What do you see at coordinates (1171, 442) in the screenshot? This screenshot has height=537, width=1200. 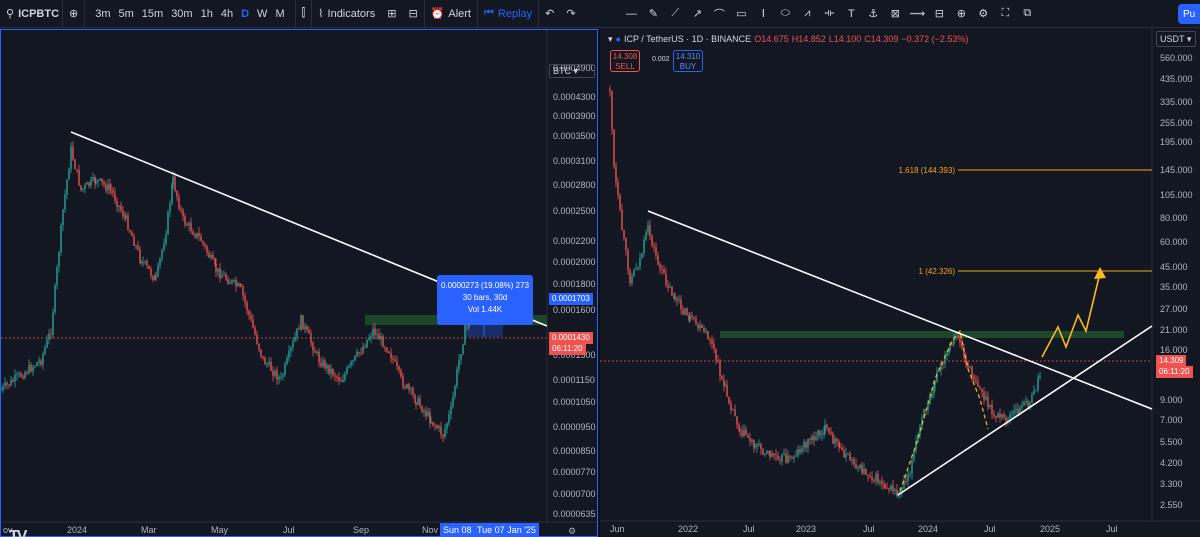 I see `price-axis-label: 5.500` at bounding box center [1171, 442].